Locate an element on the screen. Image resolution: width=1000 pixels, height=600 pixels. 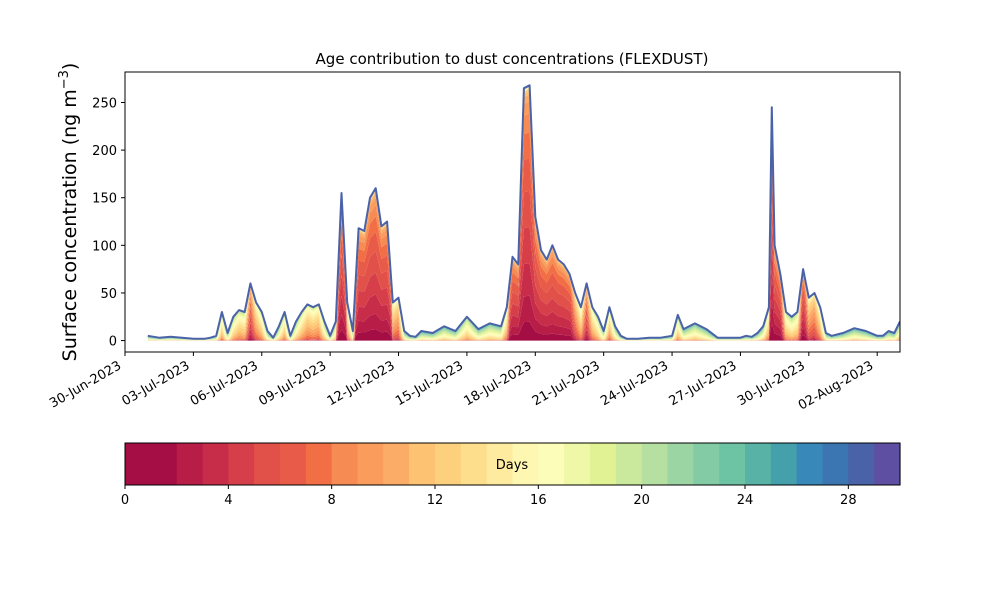
y-tick-label: 200 is located at coordinates (104, 151).